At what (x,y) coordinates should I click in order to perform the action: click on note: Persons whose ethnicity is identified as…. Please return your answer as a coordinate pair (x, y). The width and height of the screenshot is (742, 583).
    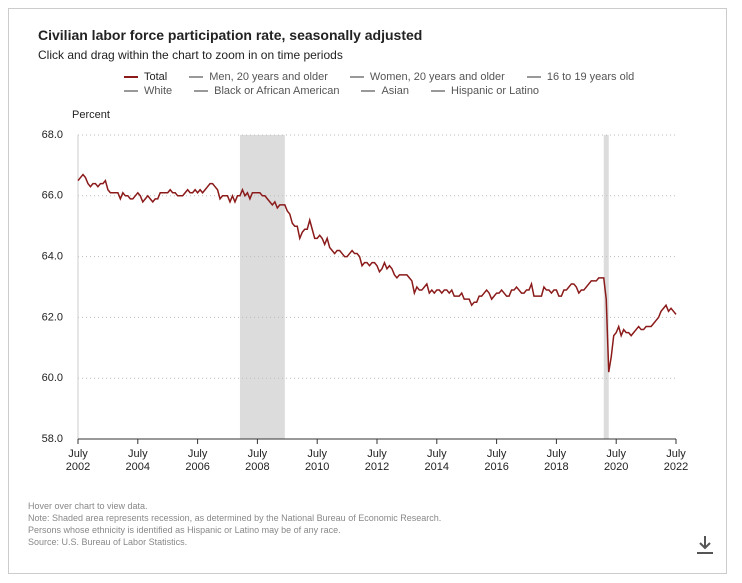
    Looking at the image, I should click on (184, 530).